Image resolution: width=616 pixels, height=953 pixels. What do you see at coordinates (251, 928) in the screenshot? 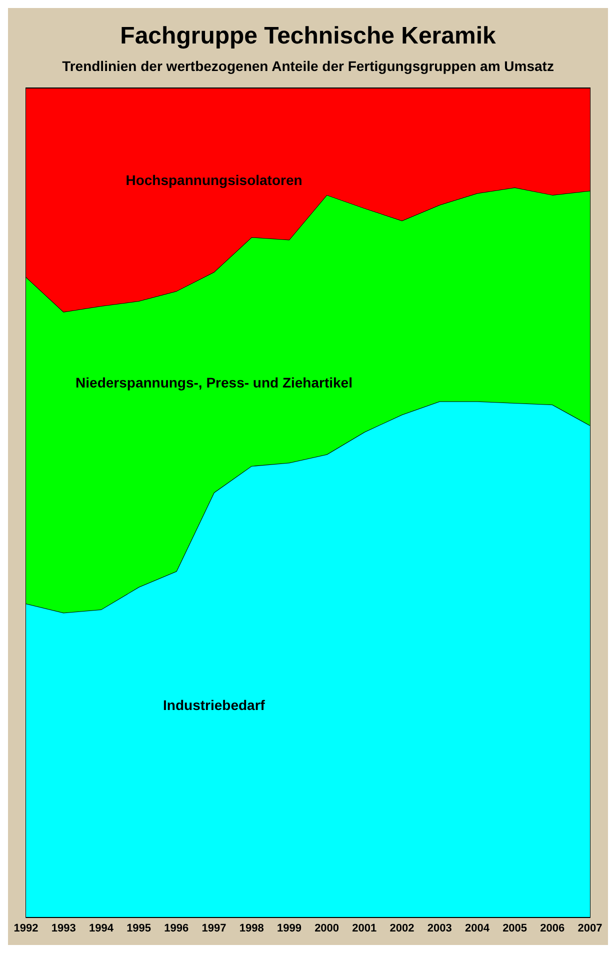
I see `x-tick-label: 1998` at bounding box center [251, 928].